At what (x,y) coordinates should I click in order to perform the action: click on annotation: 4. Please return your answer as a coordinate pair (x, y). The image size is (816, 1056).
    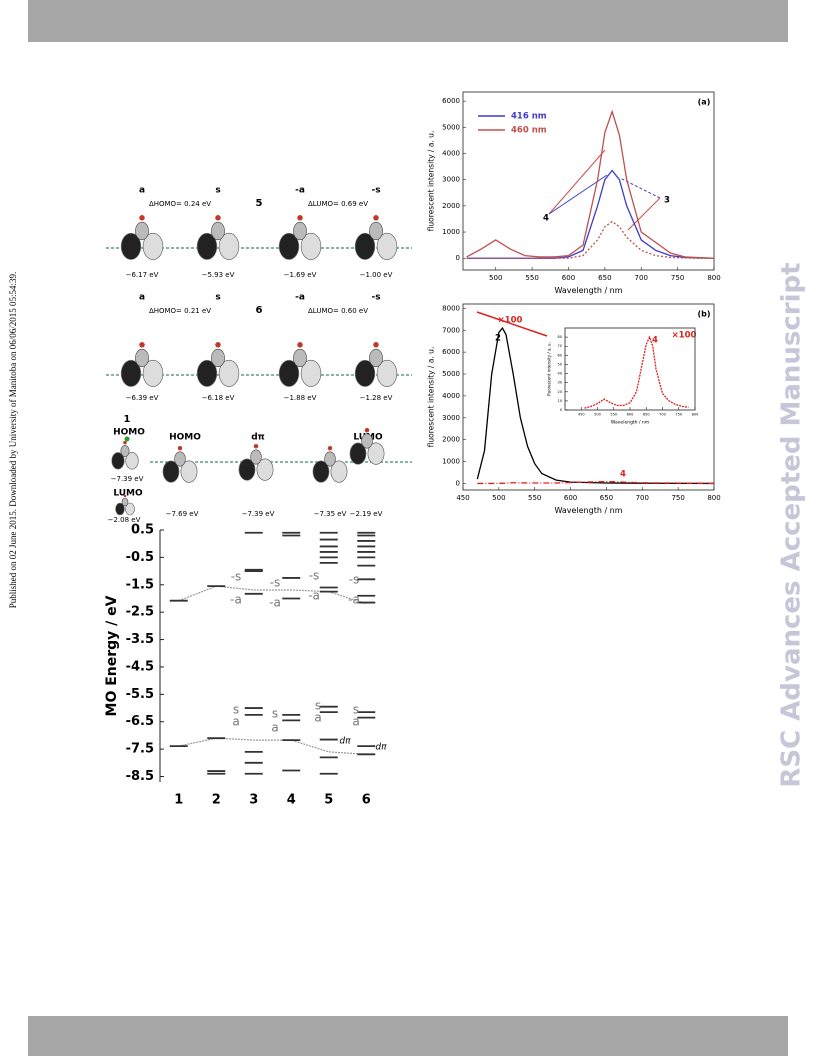
    Looking at the image, I should click on (623, 475).